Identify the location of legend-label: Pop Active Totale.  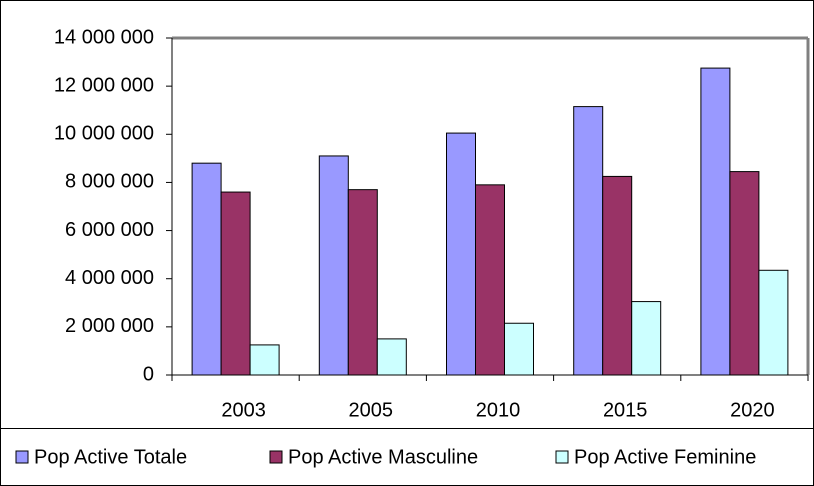
(110, 457).